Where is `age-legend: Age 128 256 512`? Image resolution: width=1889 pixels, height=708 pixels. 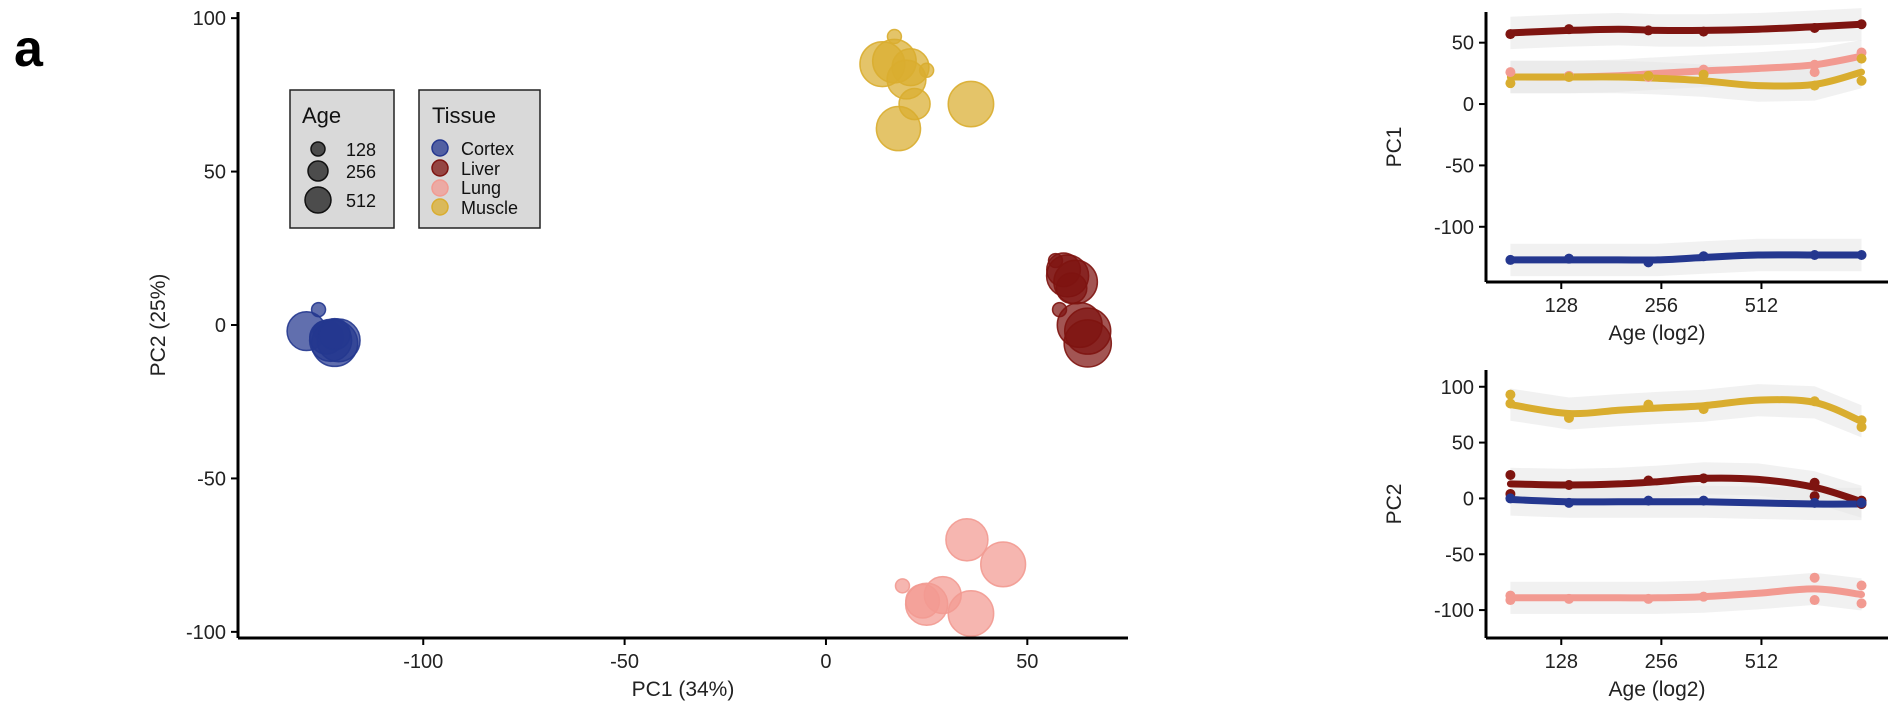
age-legend: Age 128 256 512 is located at coordinates (342, 159).